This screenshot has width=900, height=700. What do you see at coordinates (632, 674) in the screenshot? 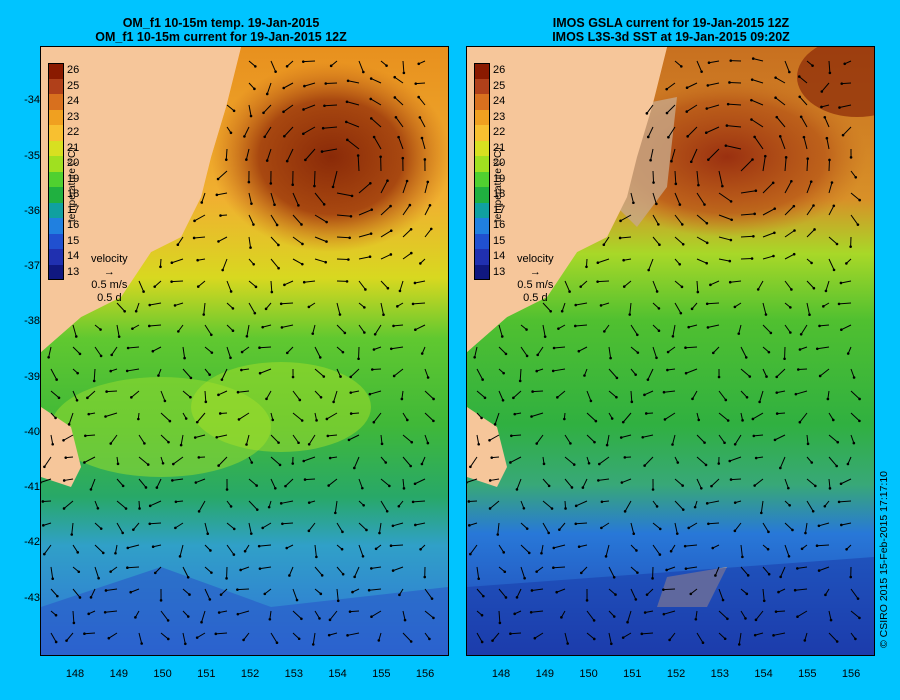
I see `x-tick-label: 151` at bounding box center [632, 674].